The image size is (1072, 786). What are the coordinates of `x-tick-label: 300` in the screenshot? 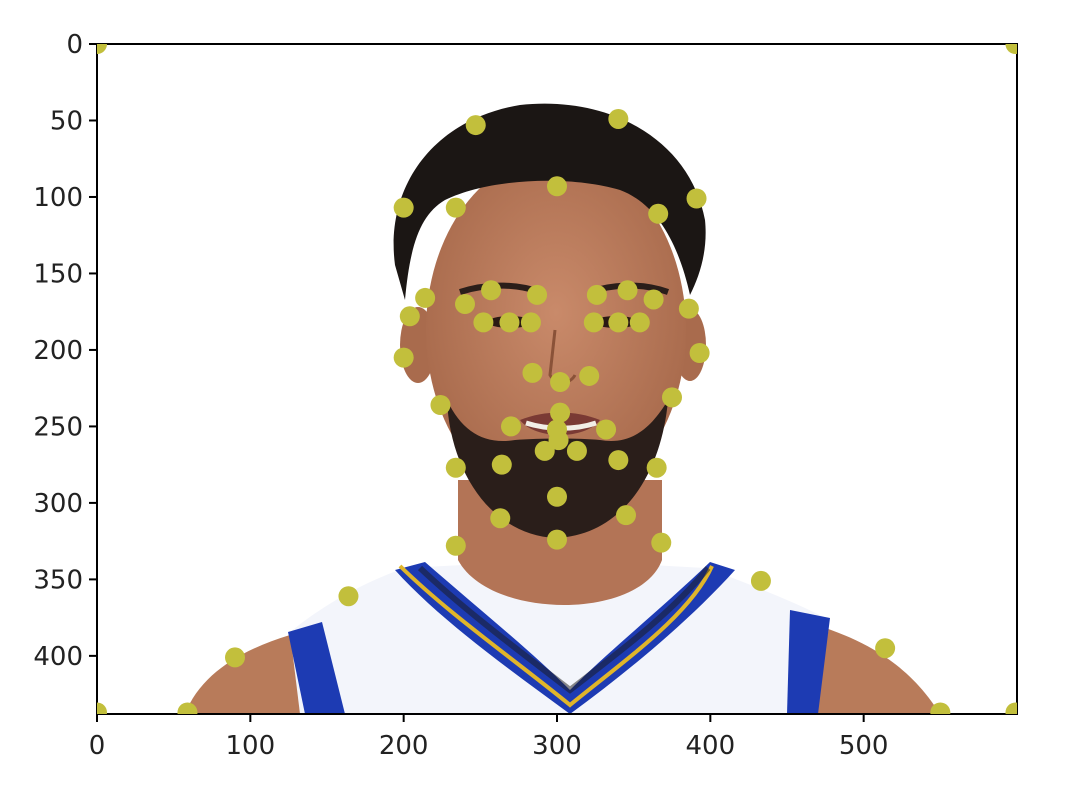 It's located at (557, 746).